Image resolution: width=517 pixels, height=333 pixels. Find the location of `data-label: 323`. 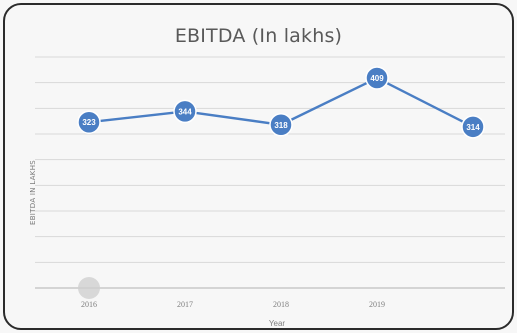

data-label: 323 is located at coordinates (89, 122).